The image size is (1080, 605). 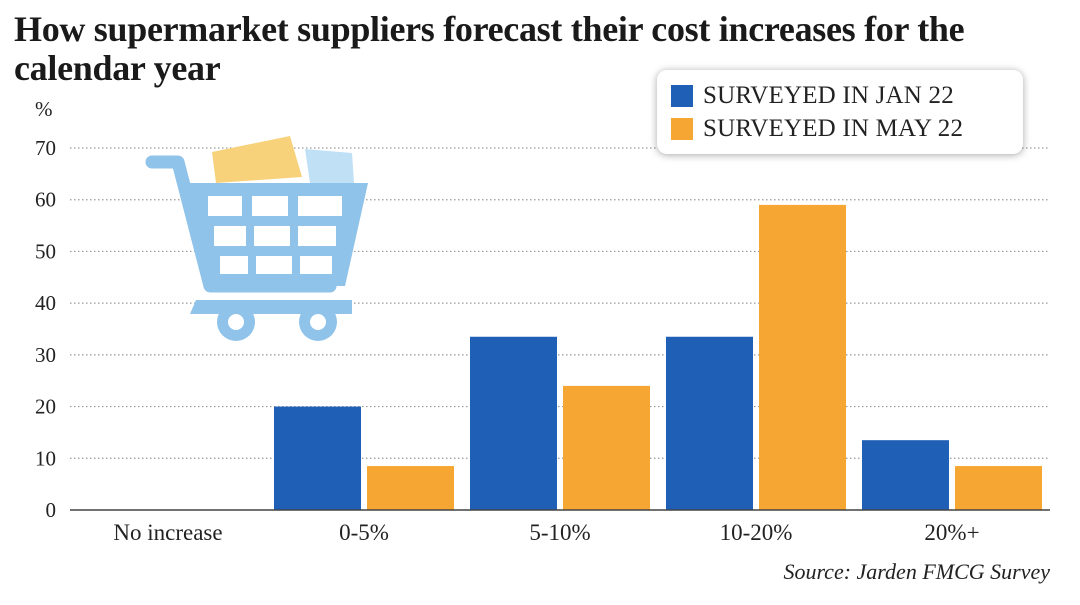 What do you see at coordinates (916, 571) in the screenshot?
I see `source-note: Source: Jarden FMCG Survey` at bounding box center [916, 571].